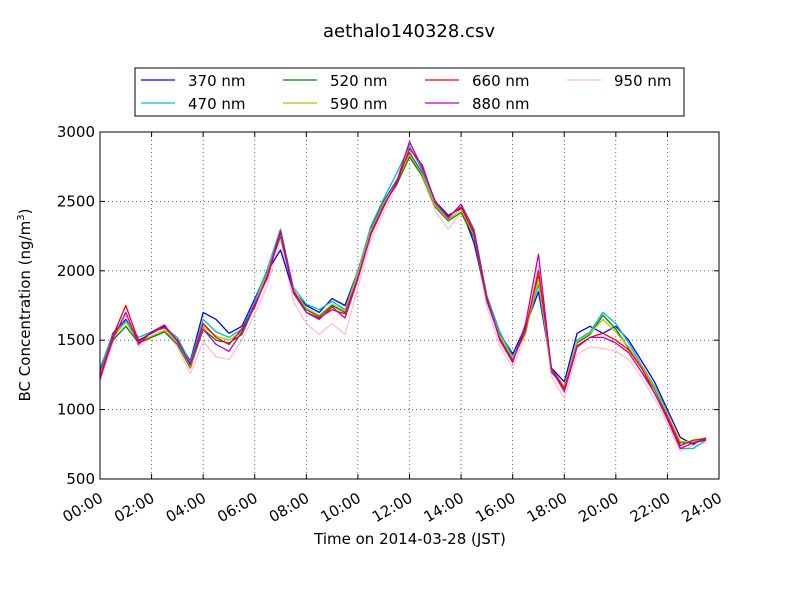 The height and width of the screenshot is (600, 800). I want to click on x-tick-label: 12:00, so click(392, 507).